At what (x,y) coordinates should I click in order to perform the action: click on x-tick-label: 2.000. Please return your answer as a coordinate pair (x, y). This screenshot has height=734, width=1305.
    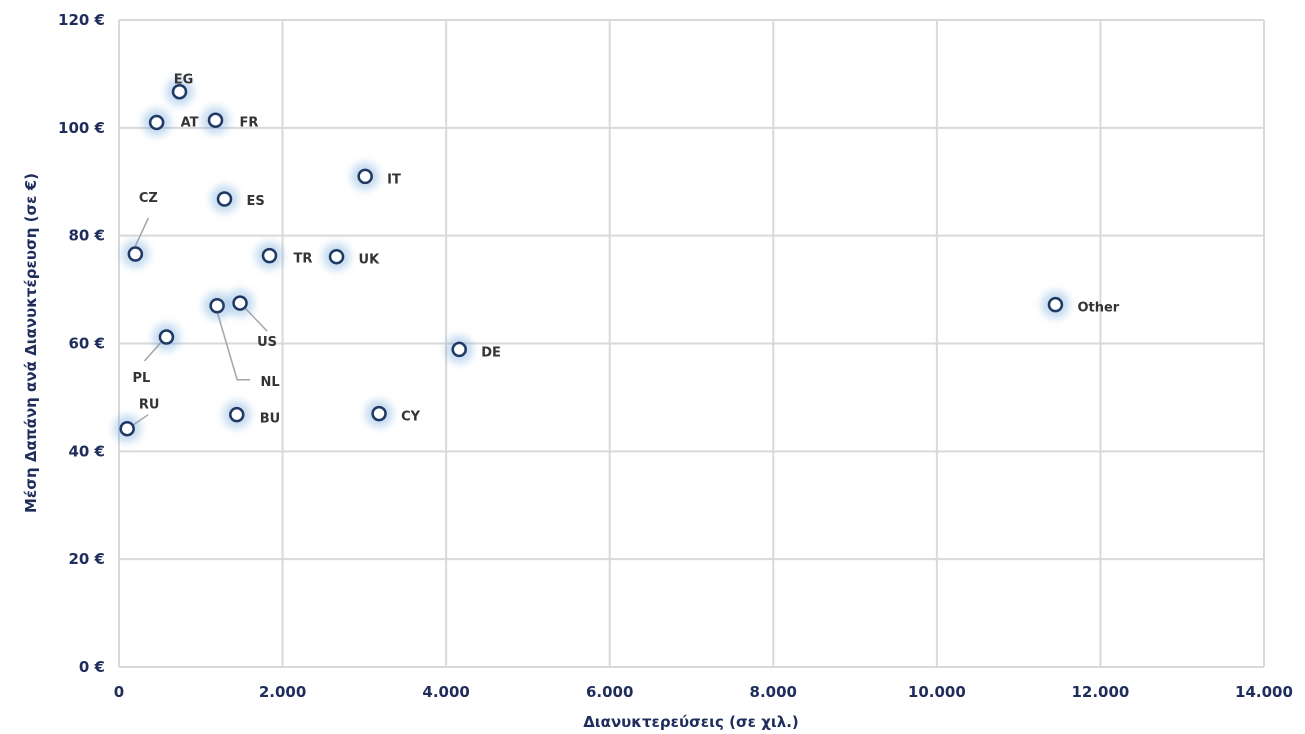
    Looking at the image, I should click on (282, 692).